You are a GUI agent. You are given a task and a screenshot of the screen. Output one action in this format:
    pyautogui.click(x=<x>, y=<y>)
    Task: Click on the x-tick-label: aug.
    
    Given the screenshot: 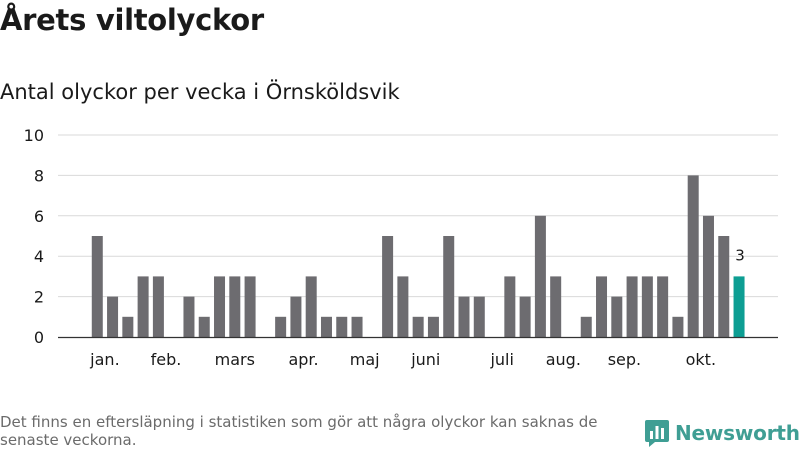 What is the action you would take?
    pyautogui.click(x=563, y=359)
    